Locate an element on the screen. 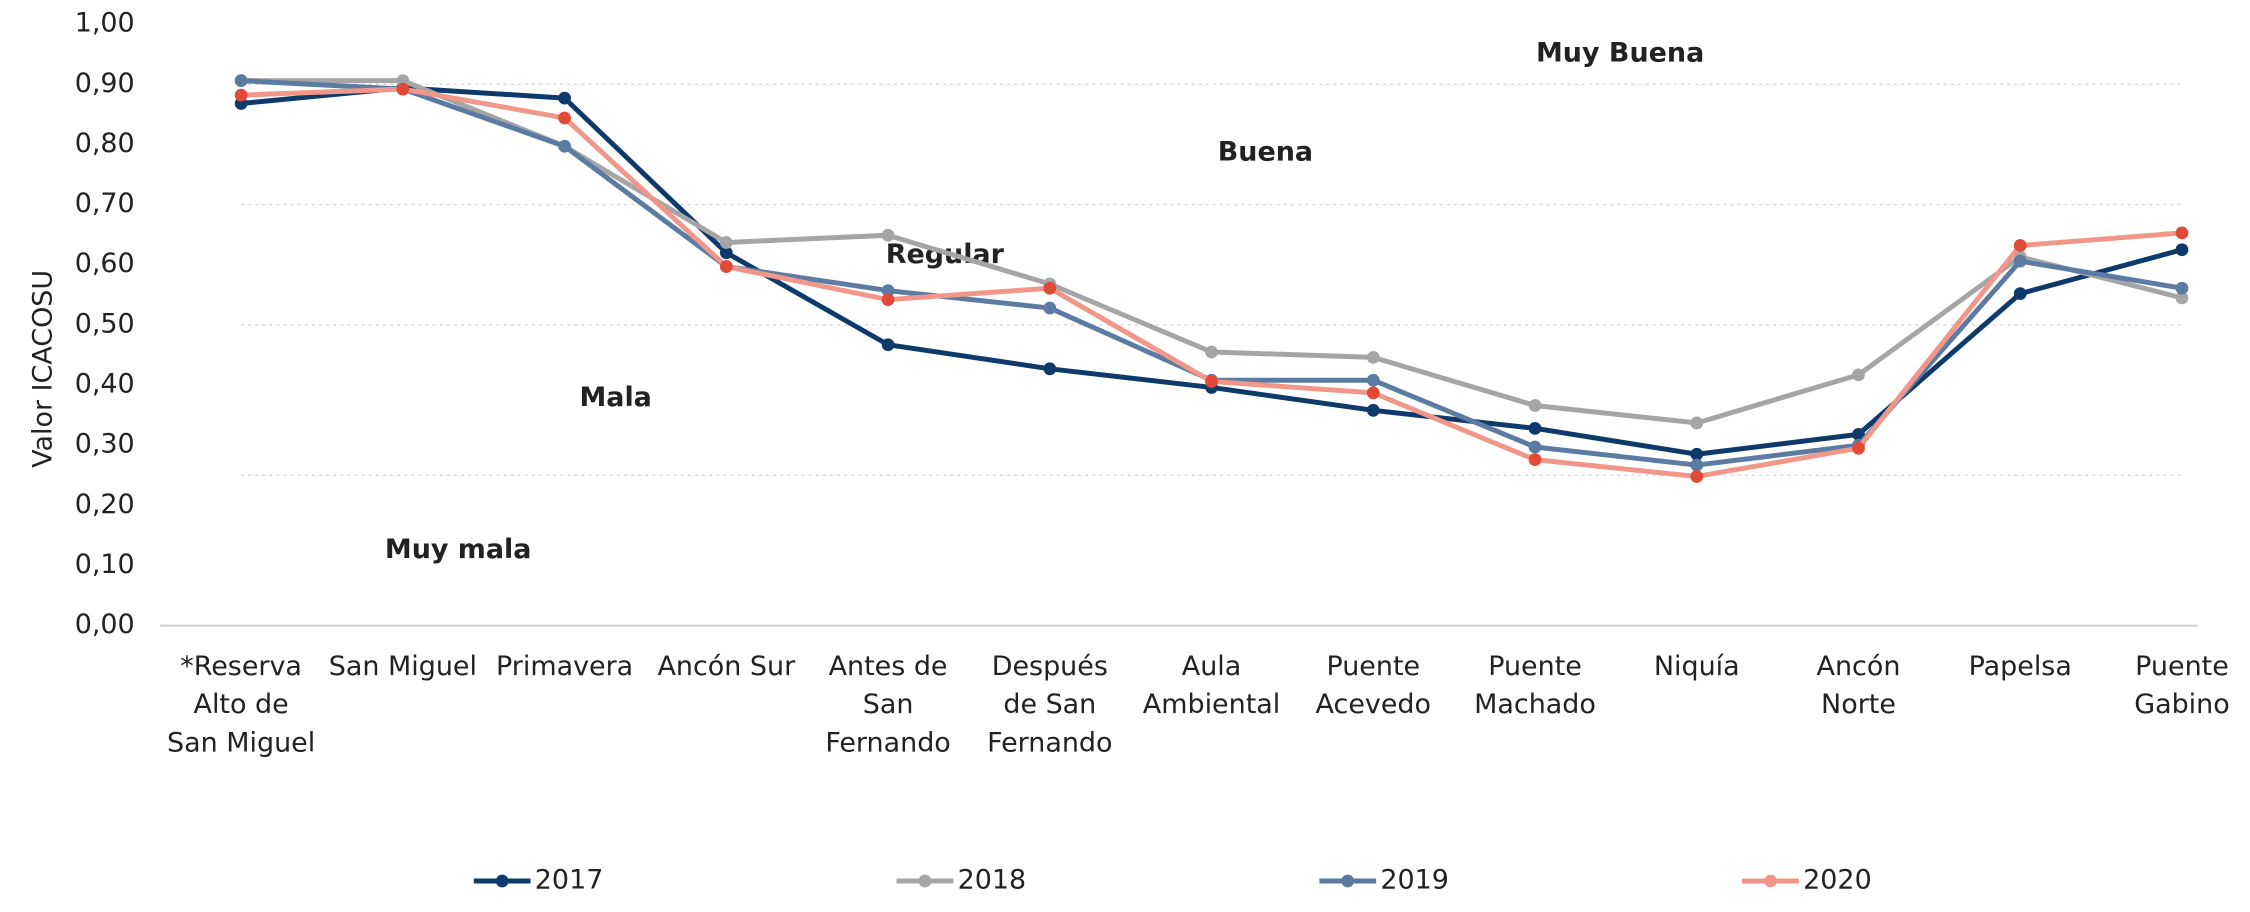  x-tick-label: Niquía is located at coordinates (1697, 665).